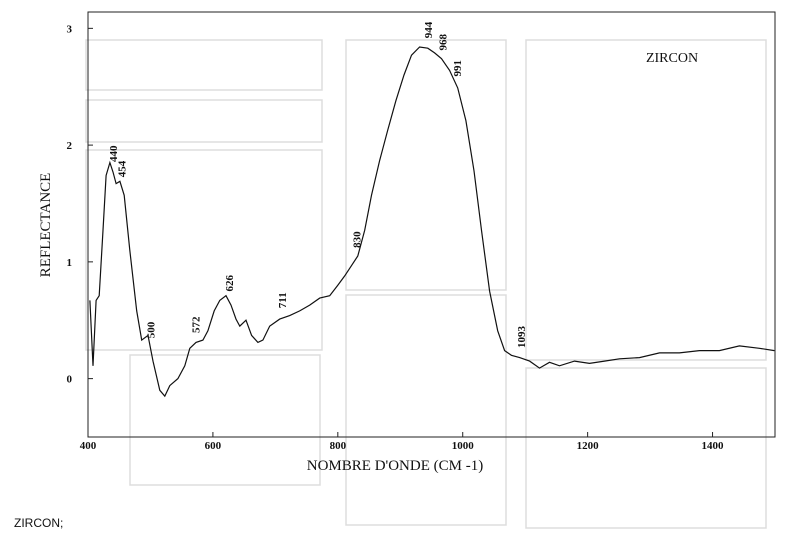  I want to click on peak-label: 830, so click(358, 239).